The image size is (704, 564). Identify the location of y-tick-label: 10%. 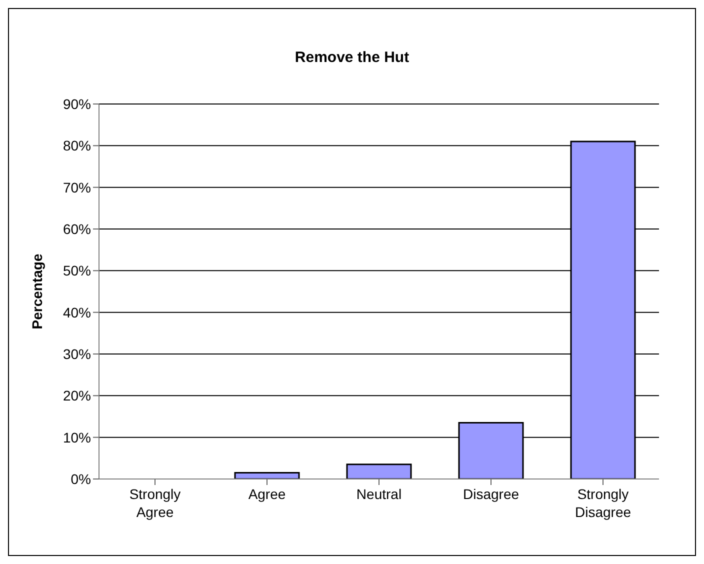
(76, 437).